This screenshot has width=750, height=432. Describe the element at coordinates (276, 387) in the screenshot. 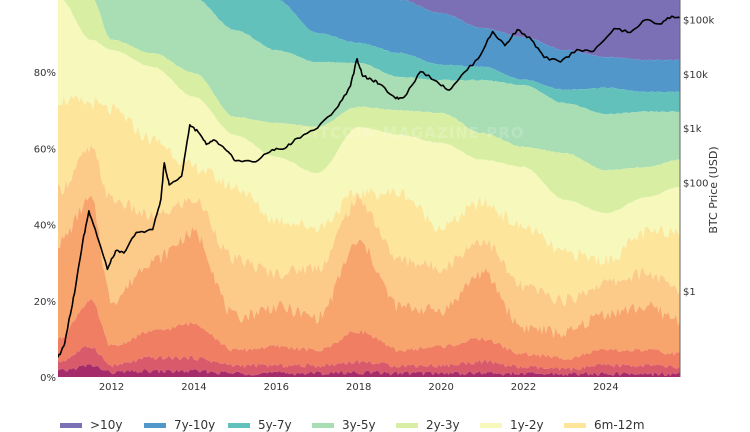

I see `x-tick-label: 2016` at that location.